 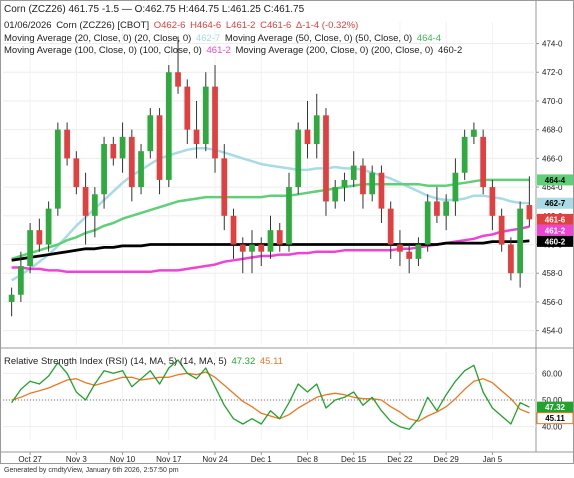 I want to click on price-label-ma100: 461-2, so click(x=555, y=230).